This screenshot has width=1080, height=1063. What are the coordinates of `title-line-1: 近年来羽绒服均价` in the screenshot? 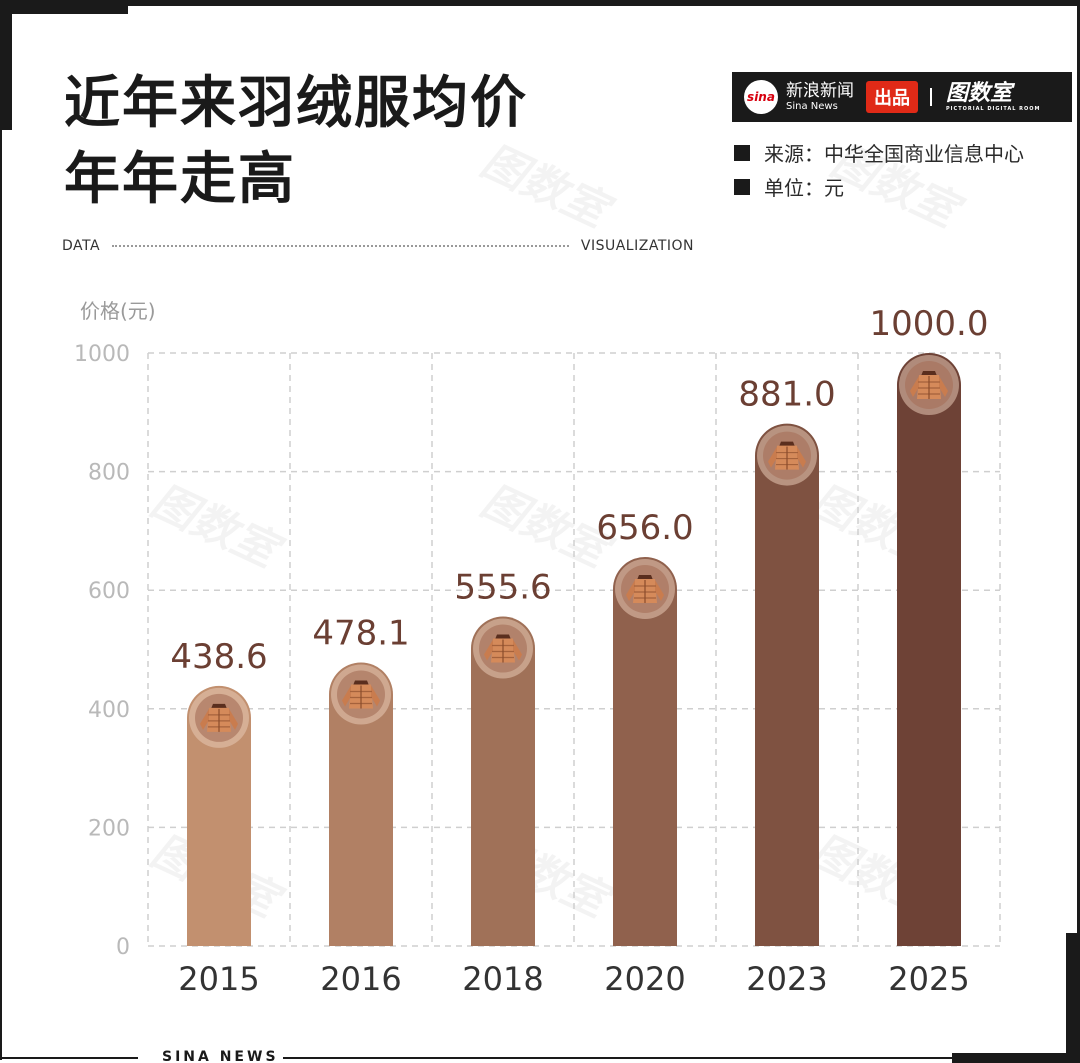 It's located at (296, 103).